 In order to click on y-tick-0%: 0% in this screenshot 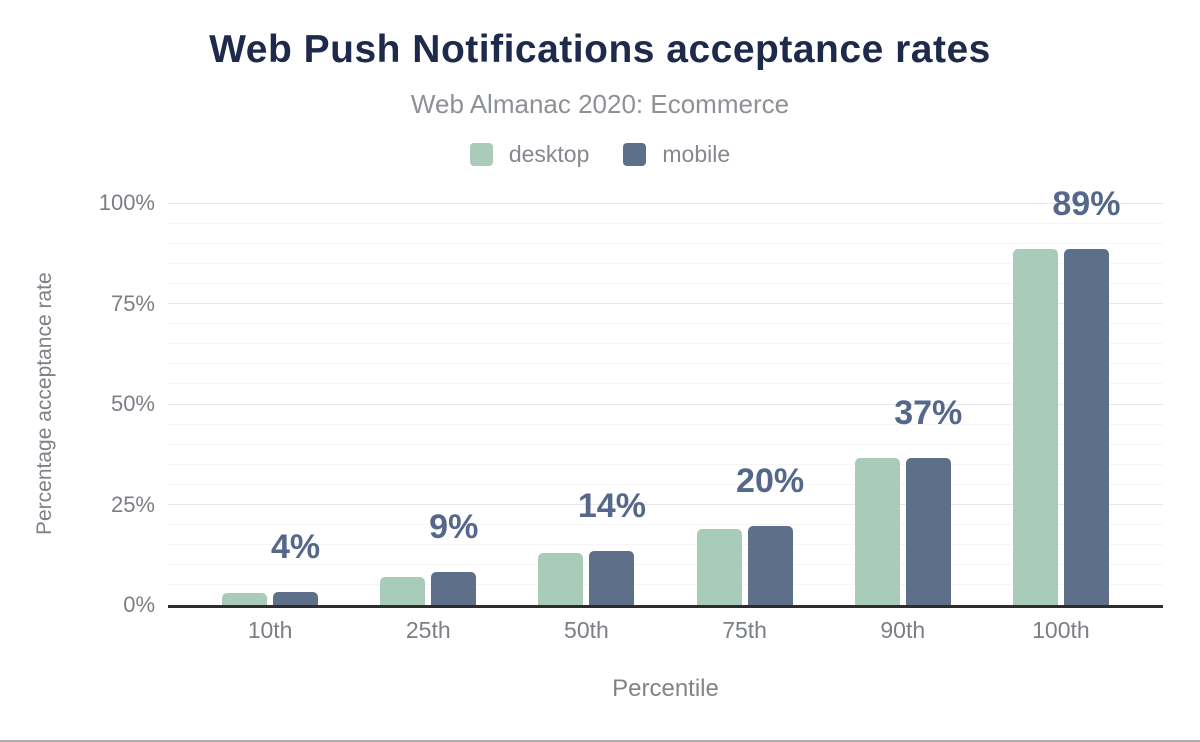, I will do `click(139, 604)`.